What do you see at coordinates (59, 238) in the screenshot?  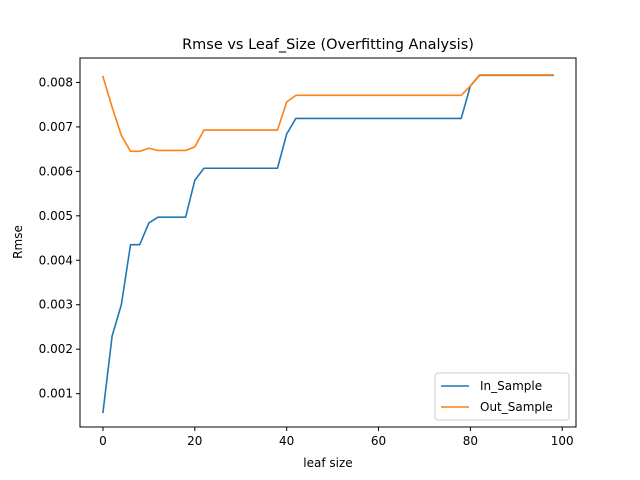 I see `y-axis: 0.001 0.002 0.003 0.004 0.005 0.006 0.007 0.008` at bounding box center [59, 238].